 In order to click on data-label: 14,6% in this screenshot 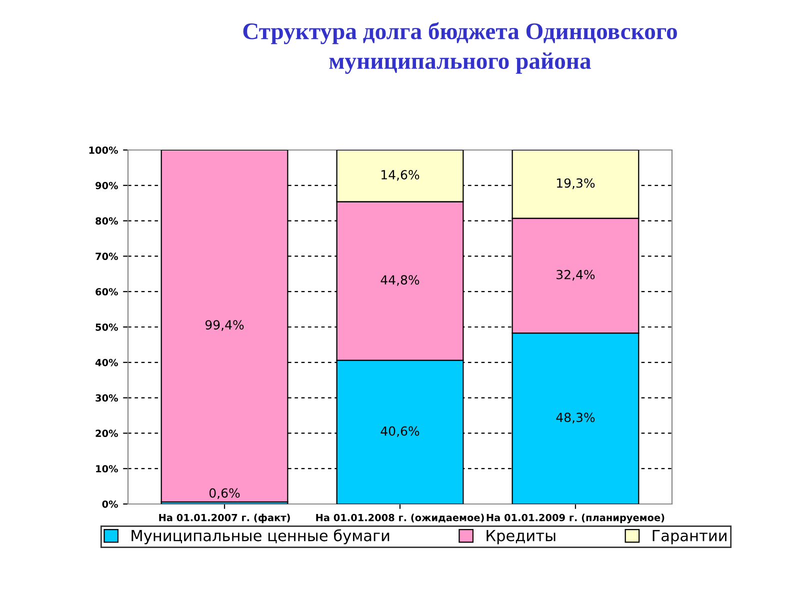, I will do `click(401, 175)`.